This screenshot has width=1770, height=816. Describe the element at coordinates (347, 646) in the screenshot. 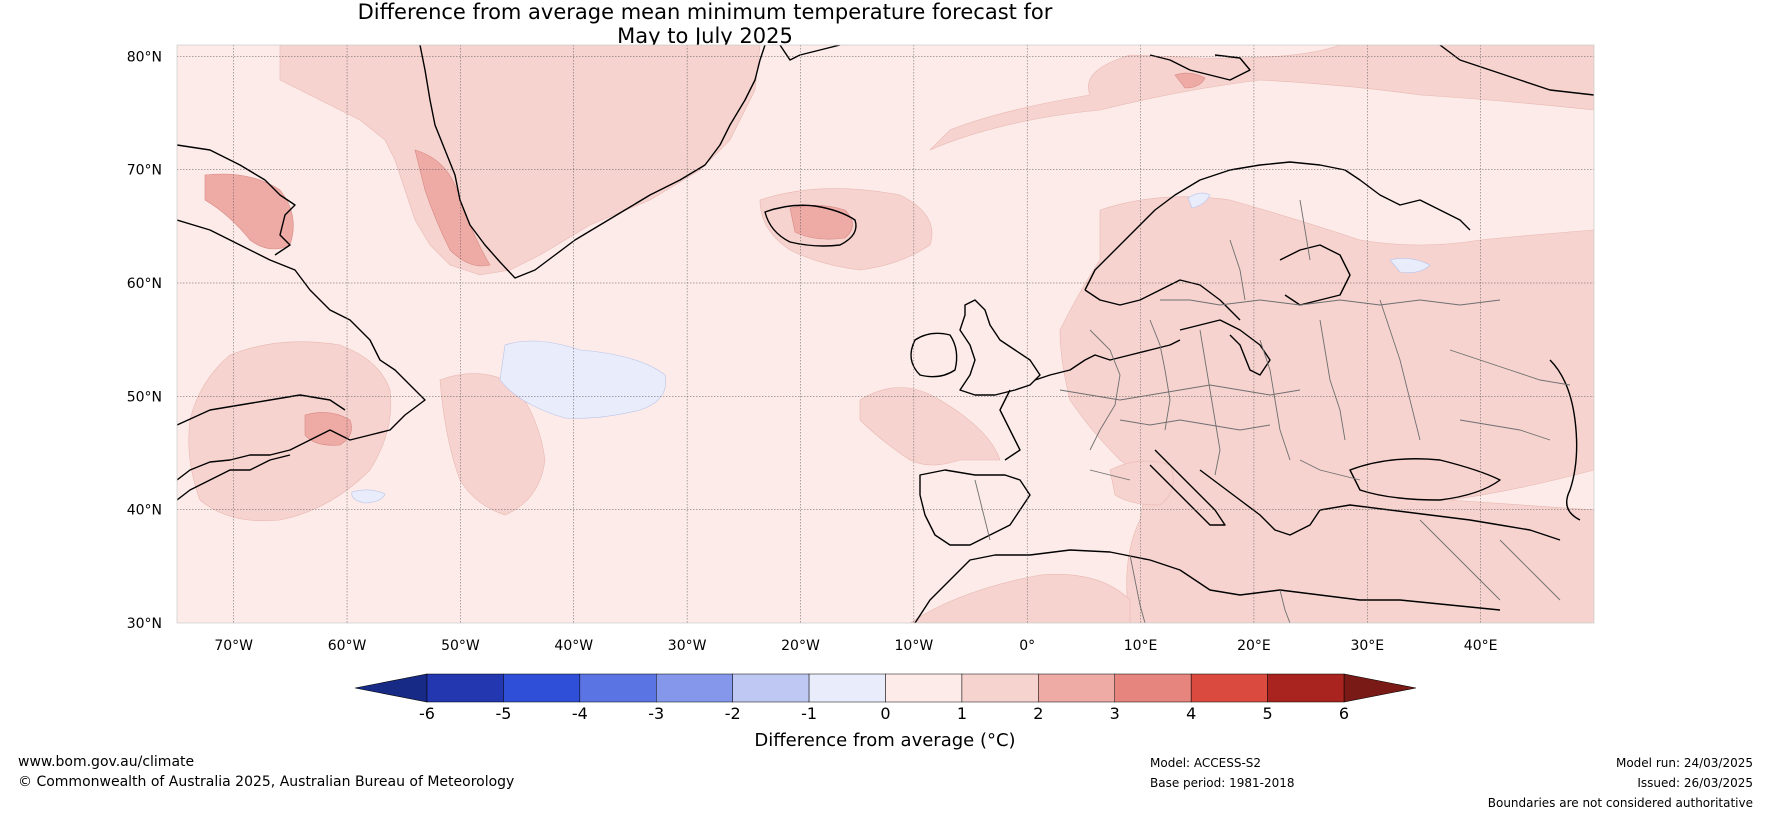

I see `longitude-tick-label: 60°W` at that location.